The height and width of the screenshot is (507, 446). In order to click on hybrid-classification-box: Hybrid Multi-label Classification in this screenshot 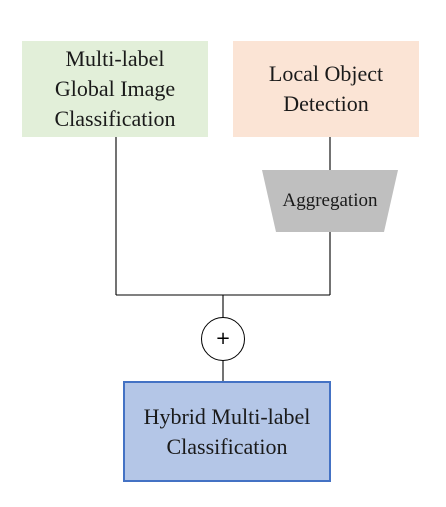, I will do `click(227, 431)`.